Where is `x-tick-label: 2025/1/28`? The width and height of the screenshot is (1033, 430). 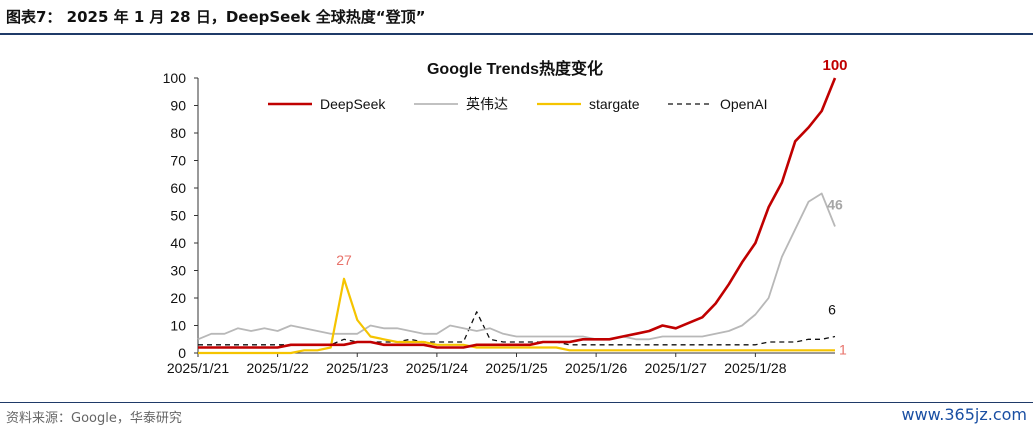
x-tick-label: 2025/1/28 is located at coordinates (755, 368).